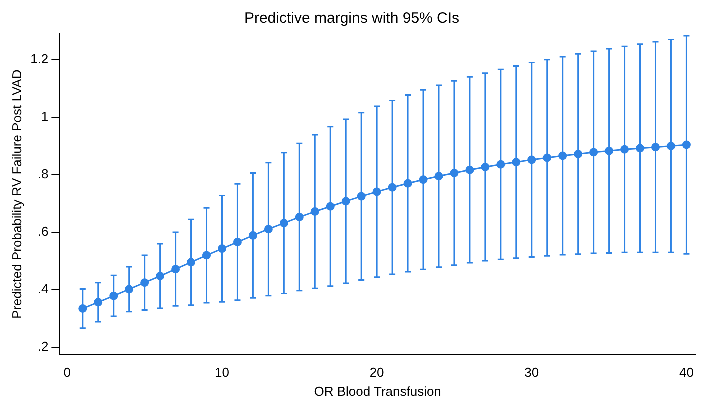 The image size is (712, 408). Describe the element at coordinates (39, 58) in the screenshot. I see `y-tick-label: 1.2` at that location.